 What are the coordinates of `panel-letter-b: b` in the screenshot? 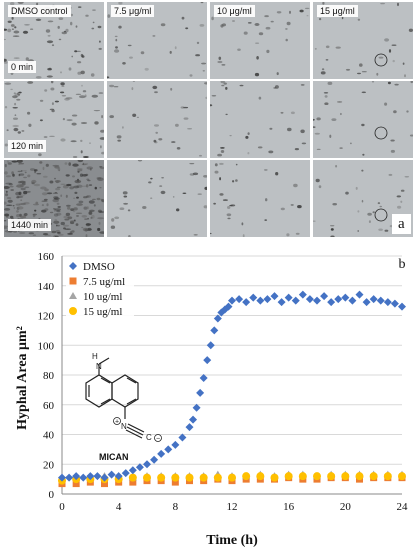 It's located at (402, 264).